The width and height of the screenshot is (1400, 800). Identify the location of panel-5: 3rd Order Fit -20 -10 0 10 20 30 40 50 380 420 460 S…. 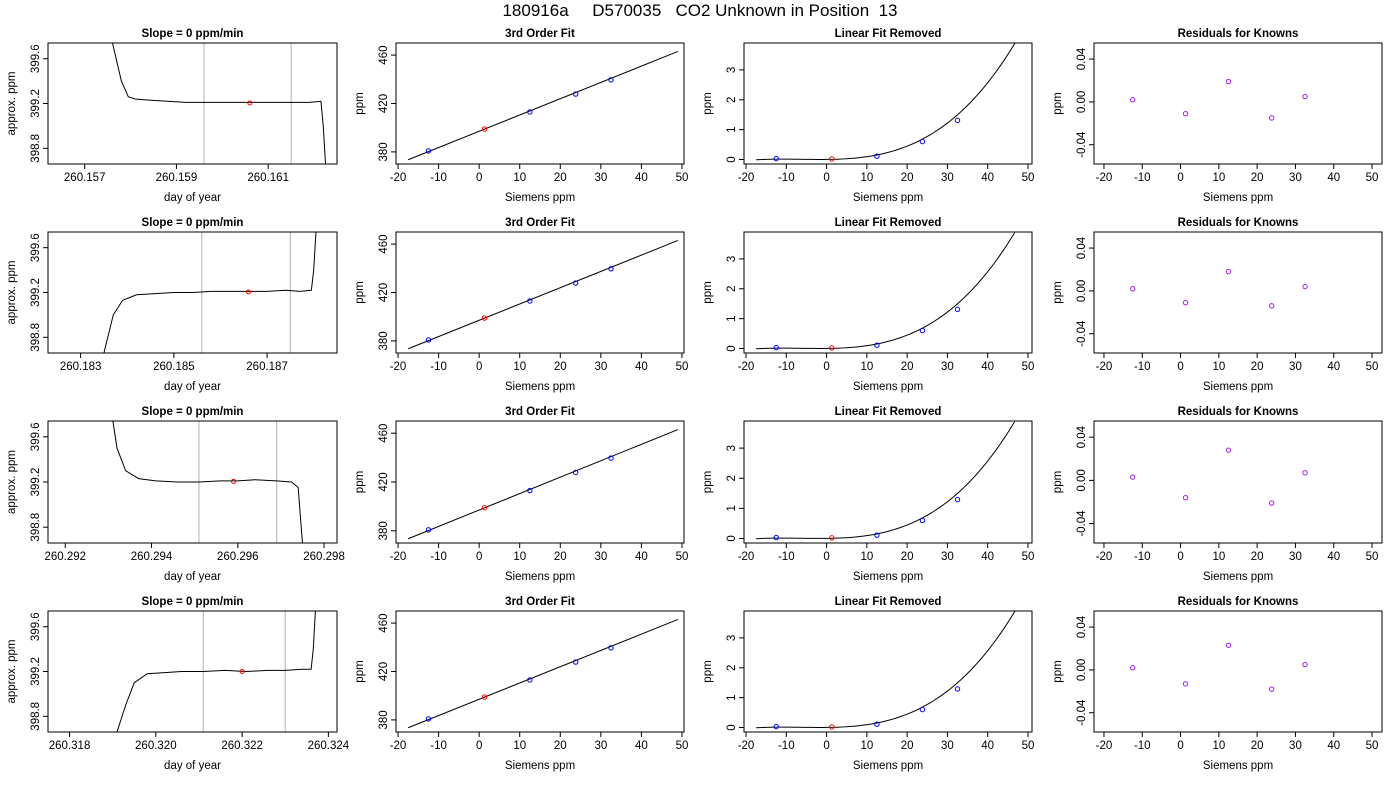
(521, 116).